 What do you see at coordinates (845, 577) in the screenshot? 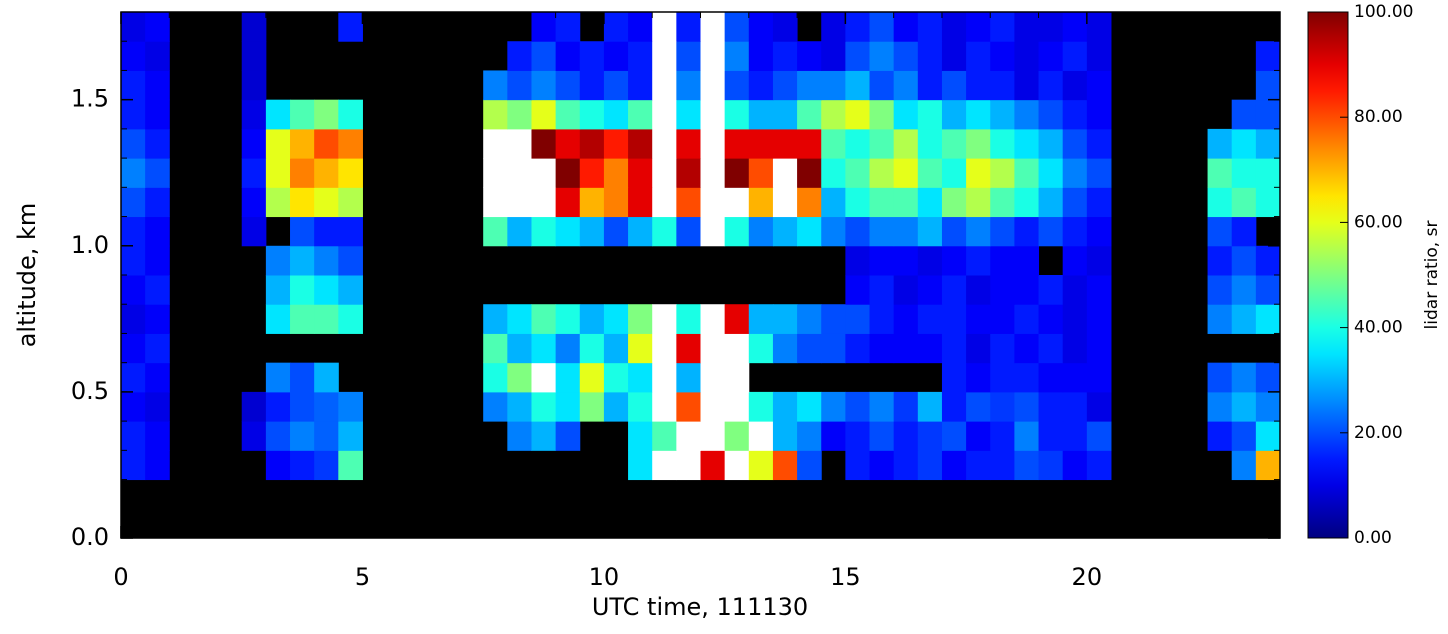
I see `x-tick-label: 15` at bounding box center [845, 577].